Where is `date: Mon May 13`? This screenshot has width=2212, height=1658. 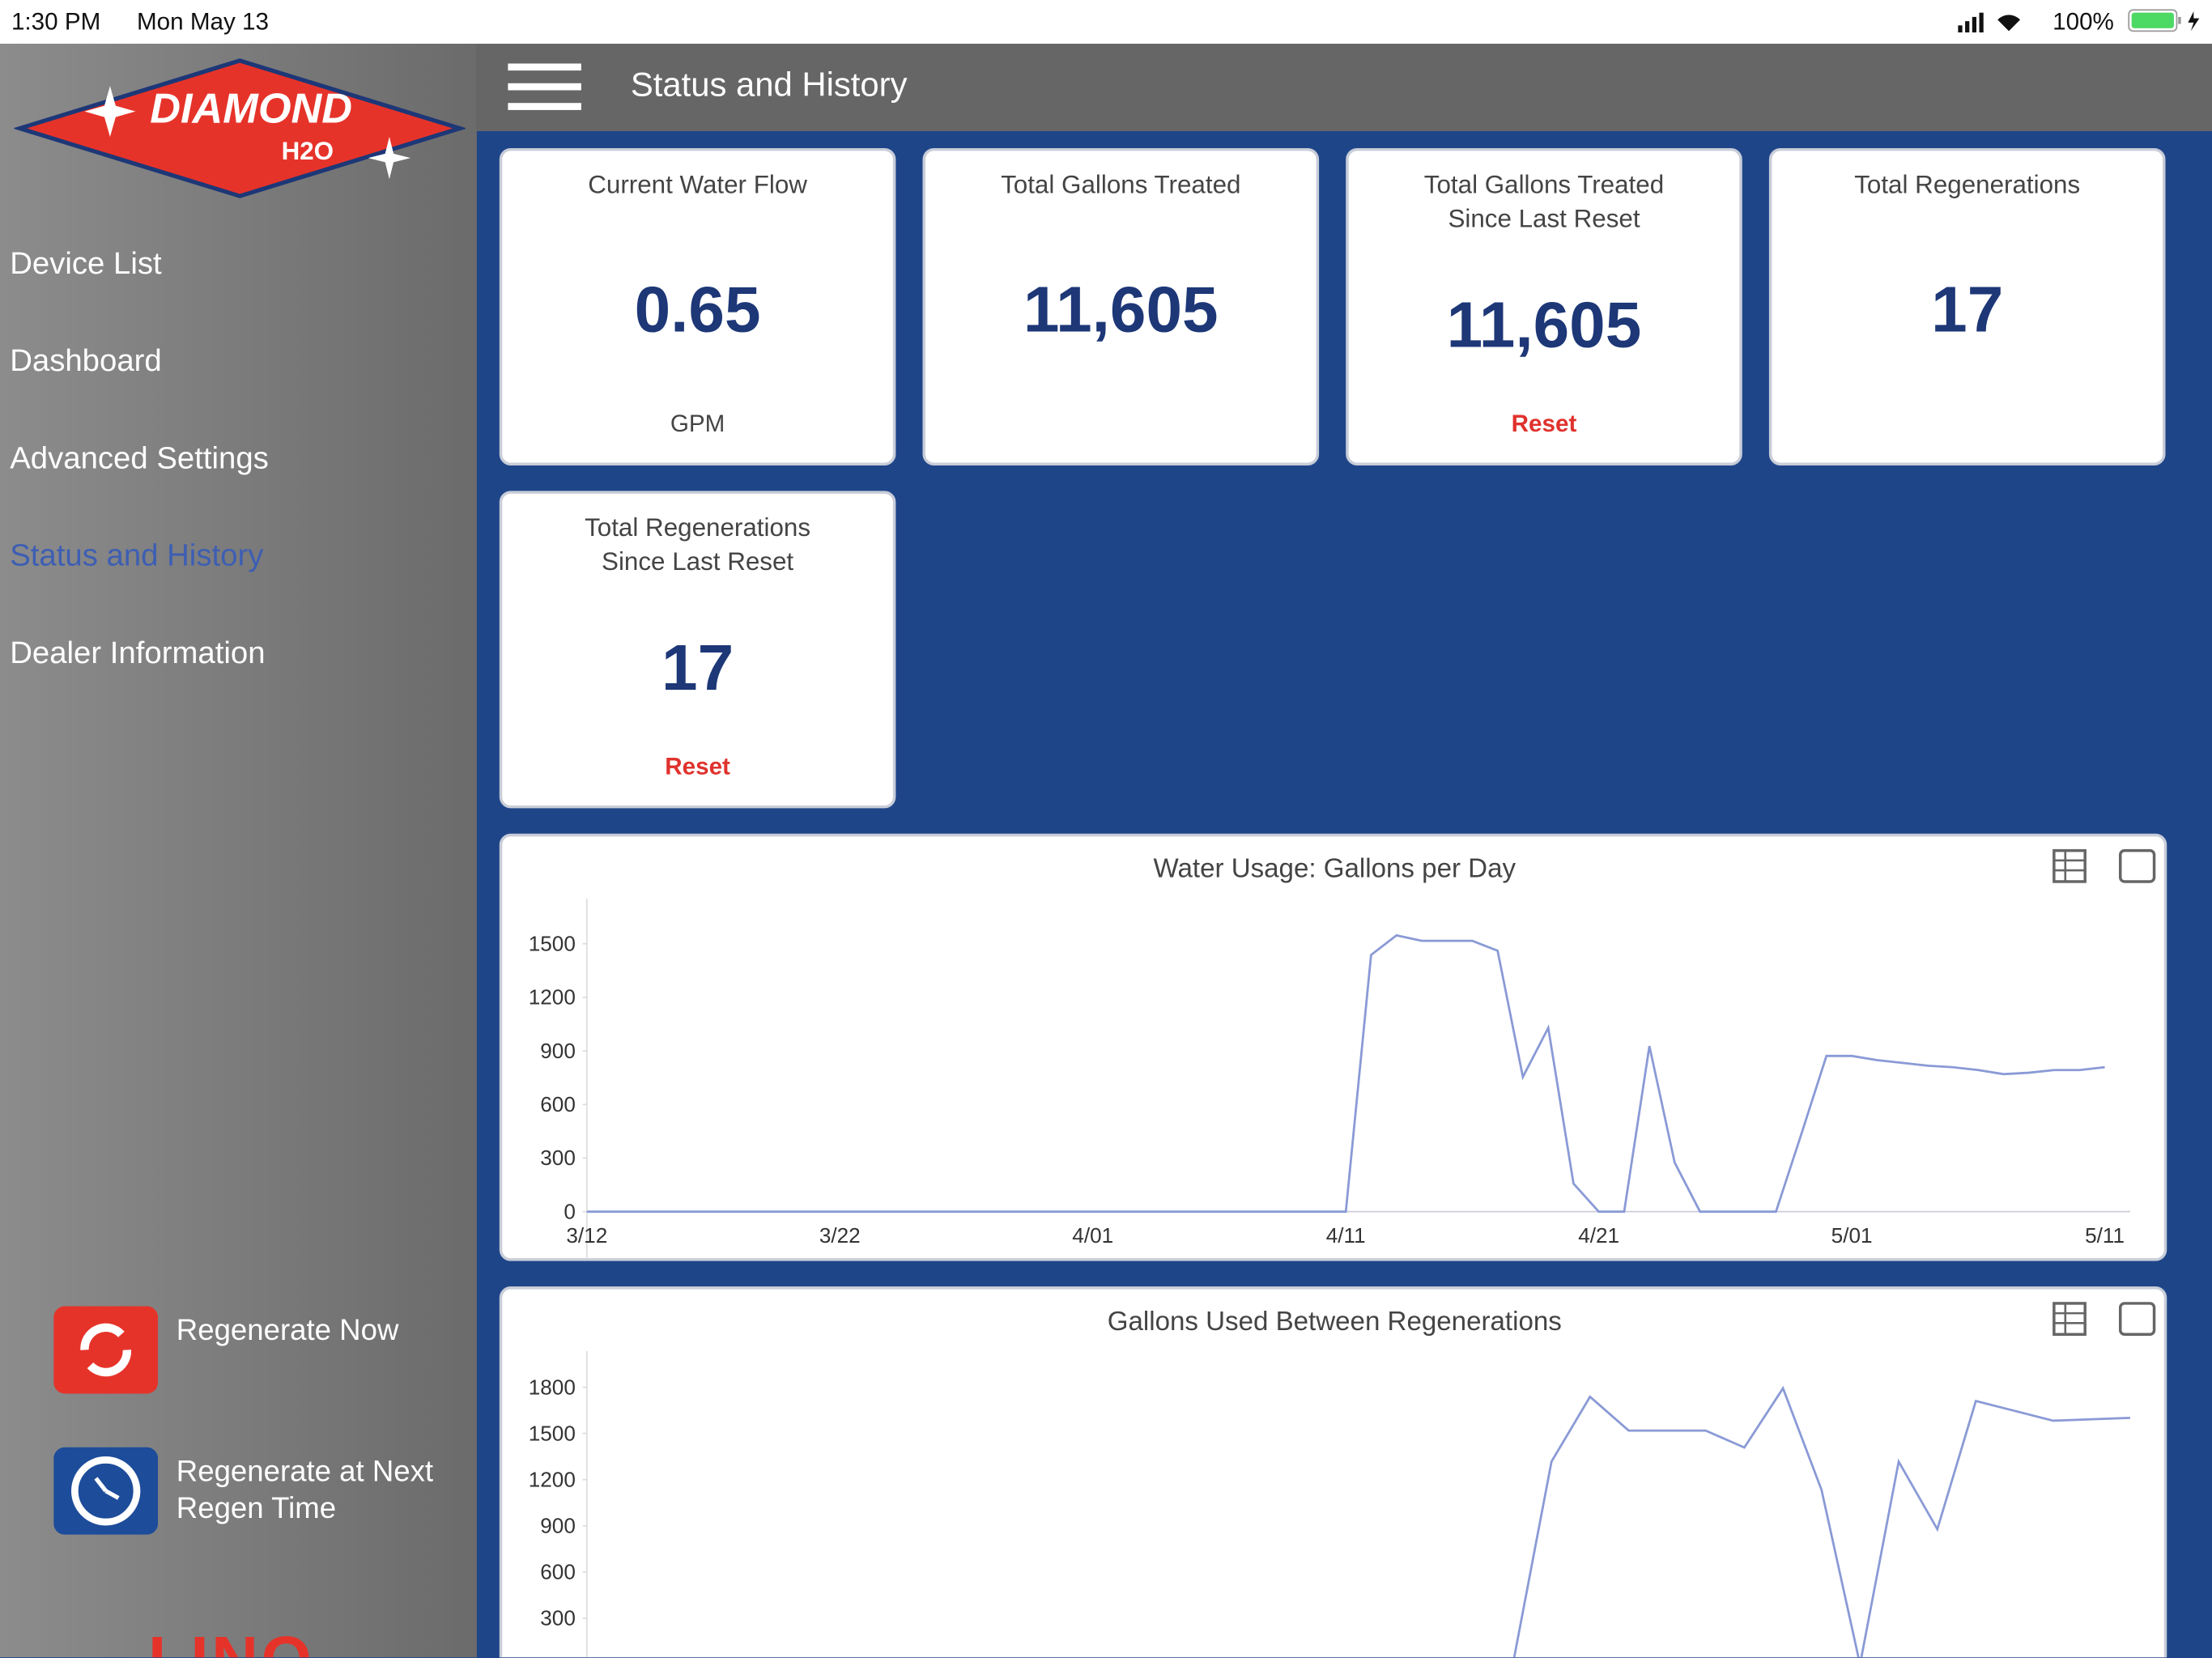 date: Mon May 13 is located at coordinates (203, 22).